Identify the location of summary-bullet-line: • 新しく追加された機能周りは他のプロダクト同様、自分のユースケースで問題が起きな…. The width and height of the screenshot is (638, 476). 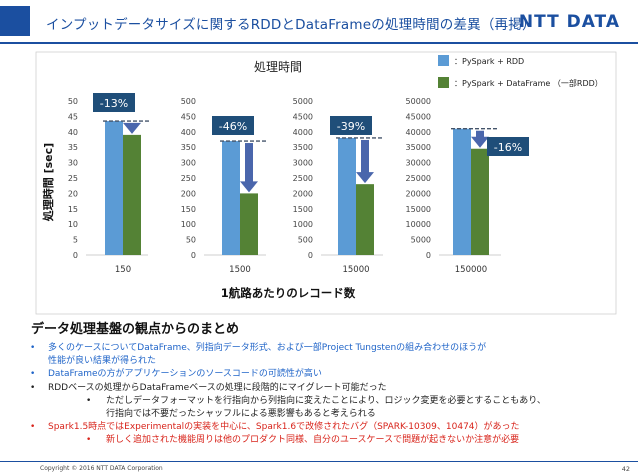
(321, 440).